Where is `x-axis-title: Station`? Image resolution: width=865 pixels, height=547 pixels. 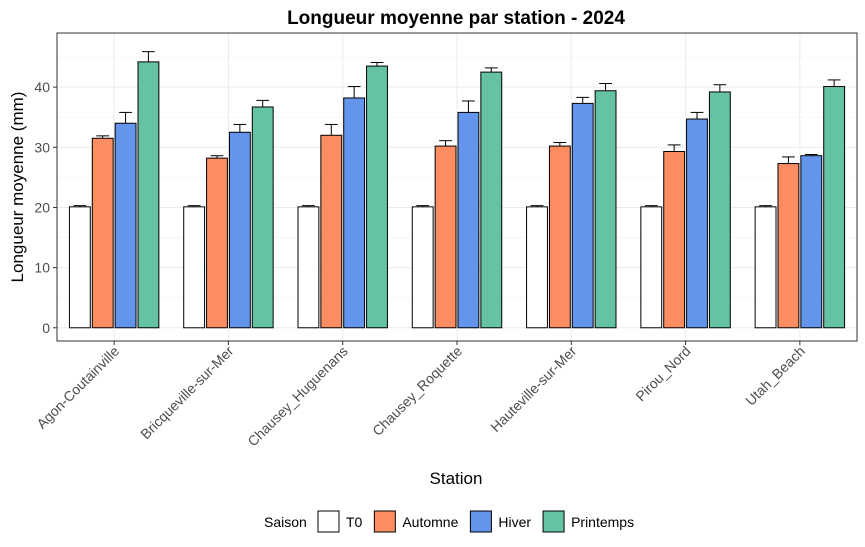
x-axis-title: Station is located at coordinates (456, 478).